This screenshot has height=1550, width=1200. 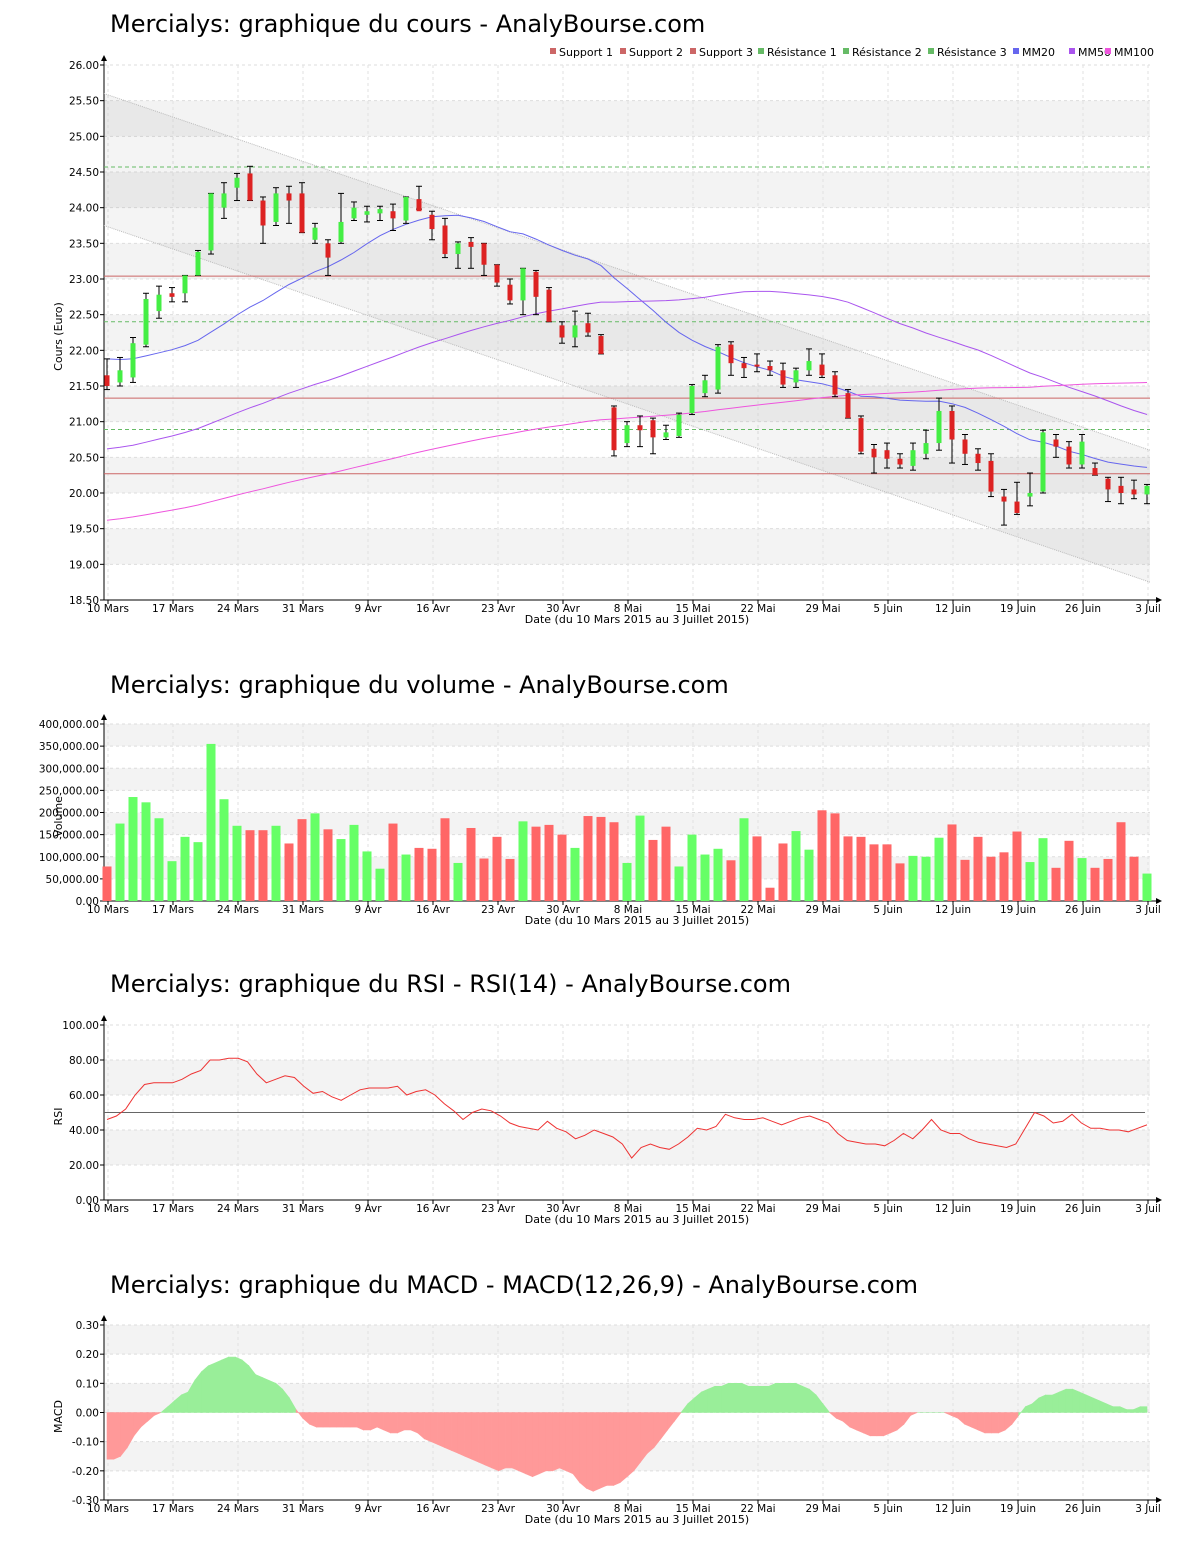 What do you see at coordinates (87, 1384) in the screenshot?
I see `y-tick-label: 0.10` at bounding box center [87, 1384].